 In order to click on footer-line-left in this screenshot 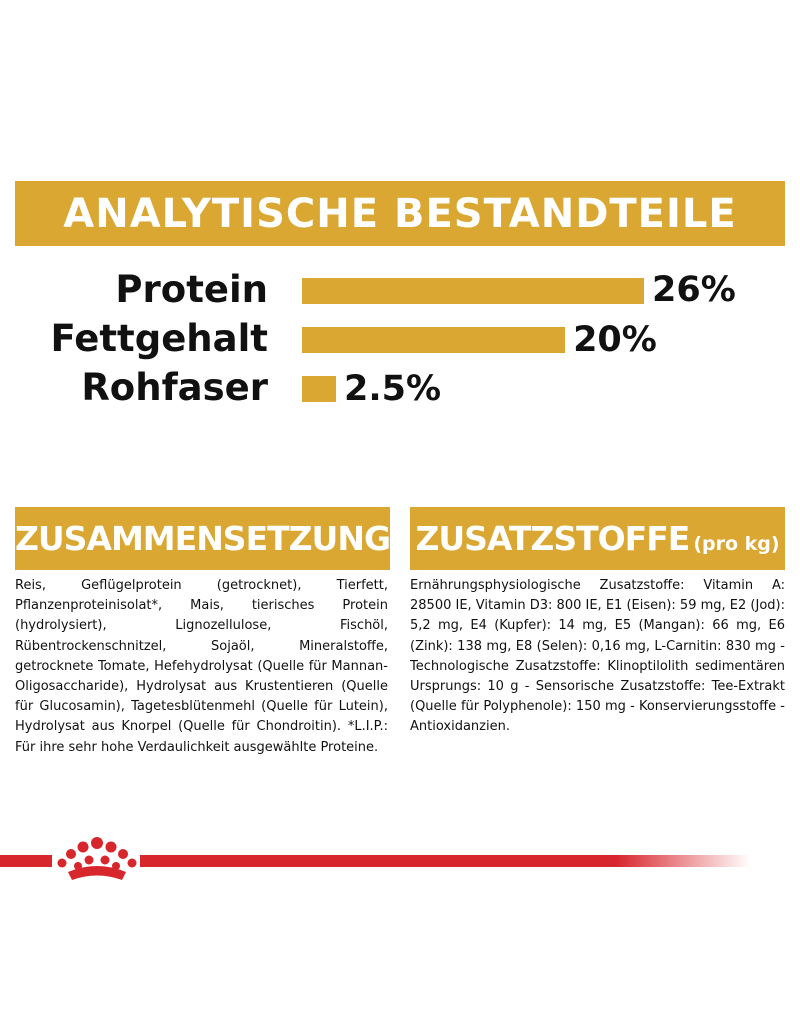, I will do `click(26, 861)`.